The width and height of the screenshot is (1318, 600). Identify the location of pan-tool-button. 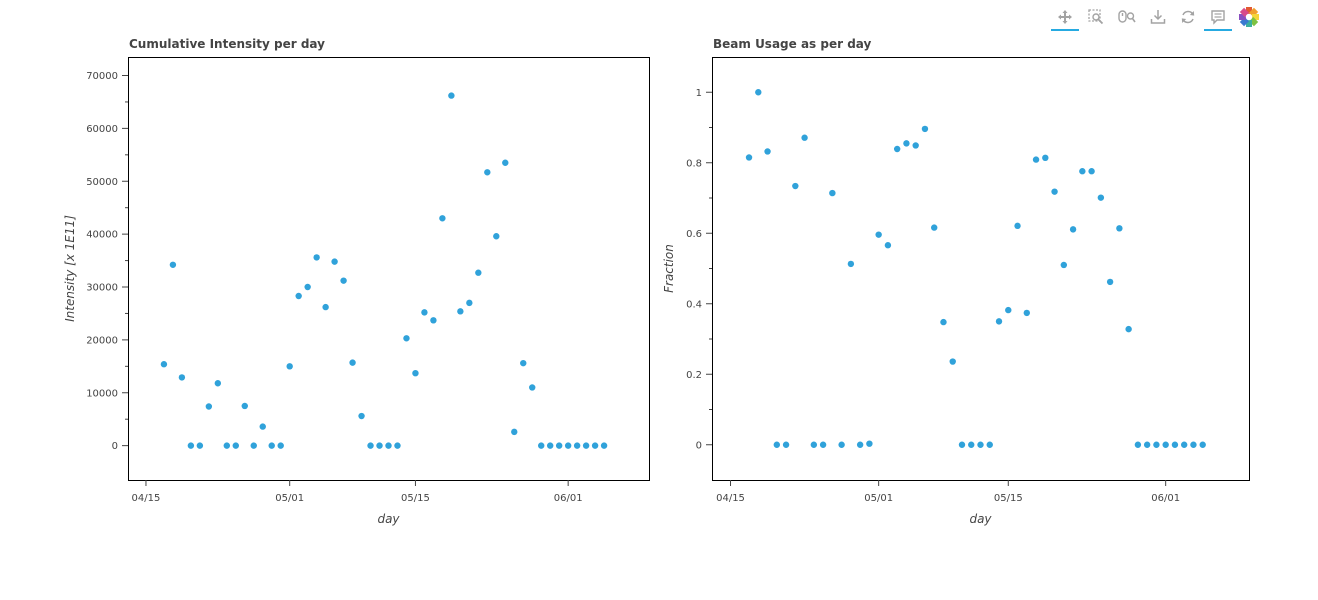
(1065, 18).